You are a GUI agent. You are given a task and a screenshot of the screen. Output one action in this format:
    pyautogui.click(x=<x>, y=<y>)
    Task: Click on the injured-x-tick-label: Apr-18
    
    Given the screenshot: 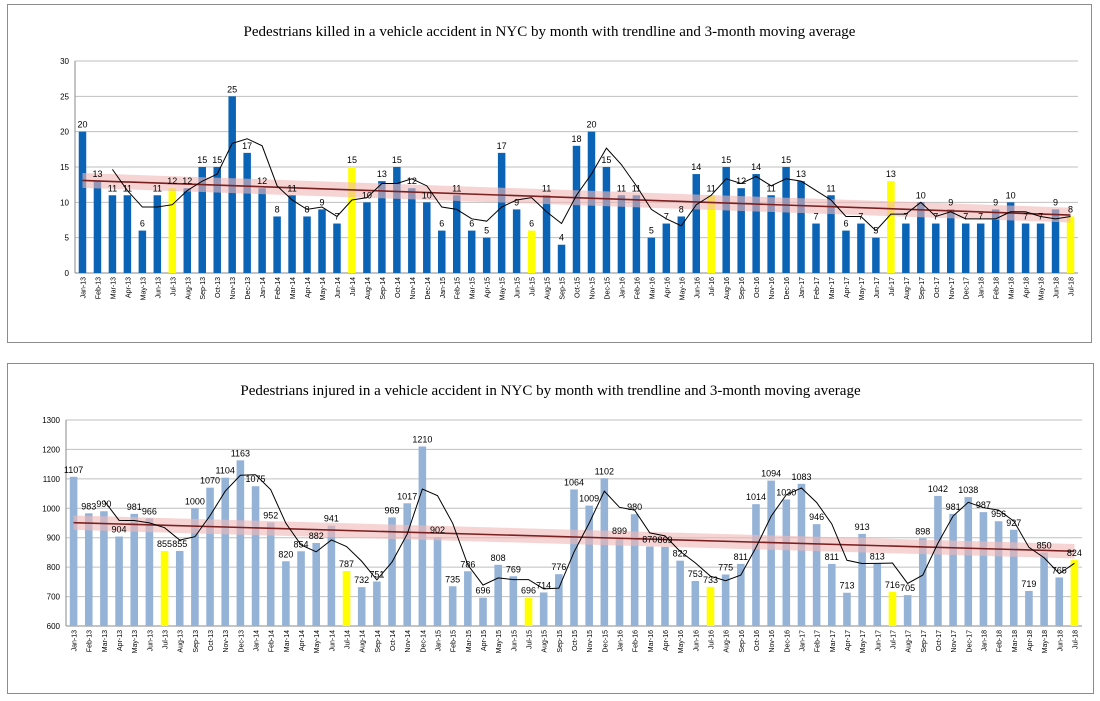 What is the action you would take?
    pyautogui.click(x=1030, y=640)
    